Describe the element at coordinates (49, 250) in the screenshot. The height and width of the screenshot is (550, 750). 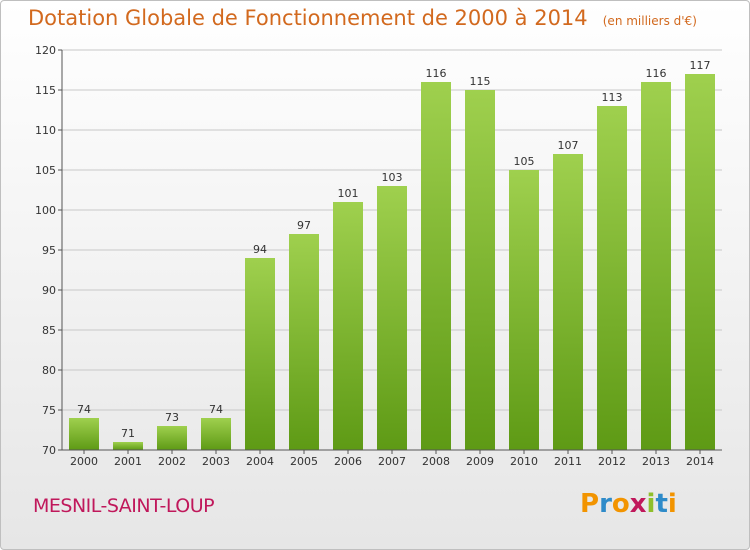
I see `y-tick-label: 95` at that location.